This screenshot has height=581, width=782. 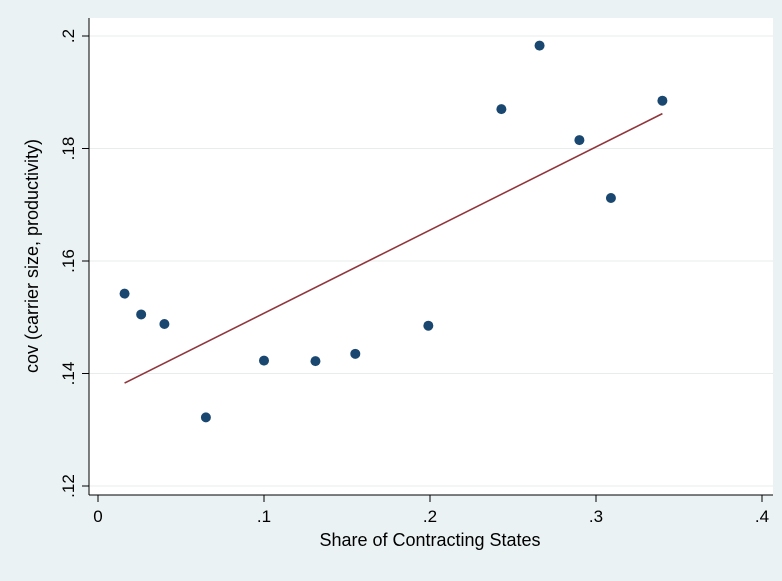 I want to click on x-tick-label: .3, so click(x=596, y=516).